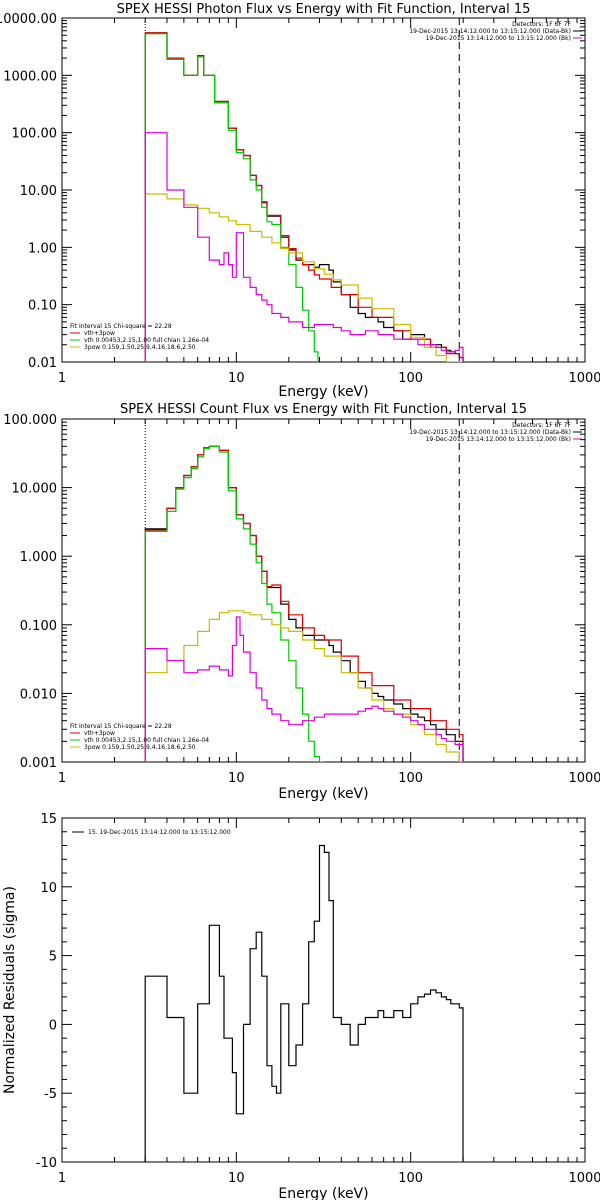 The height and width of the screenshot is (1200, 600). I want to click on y-axis-label: Normalized Residuals (sigma), so click(10, 990).